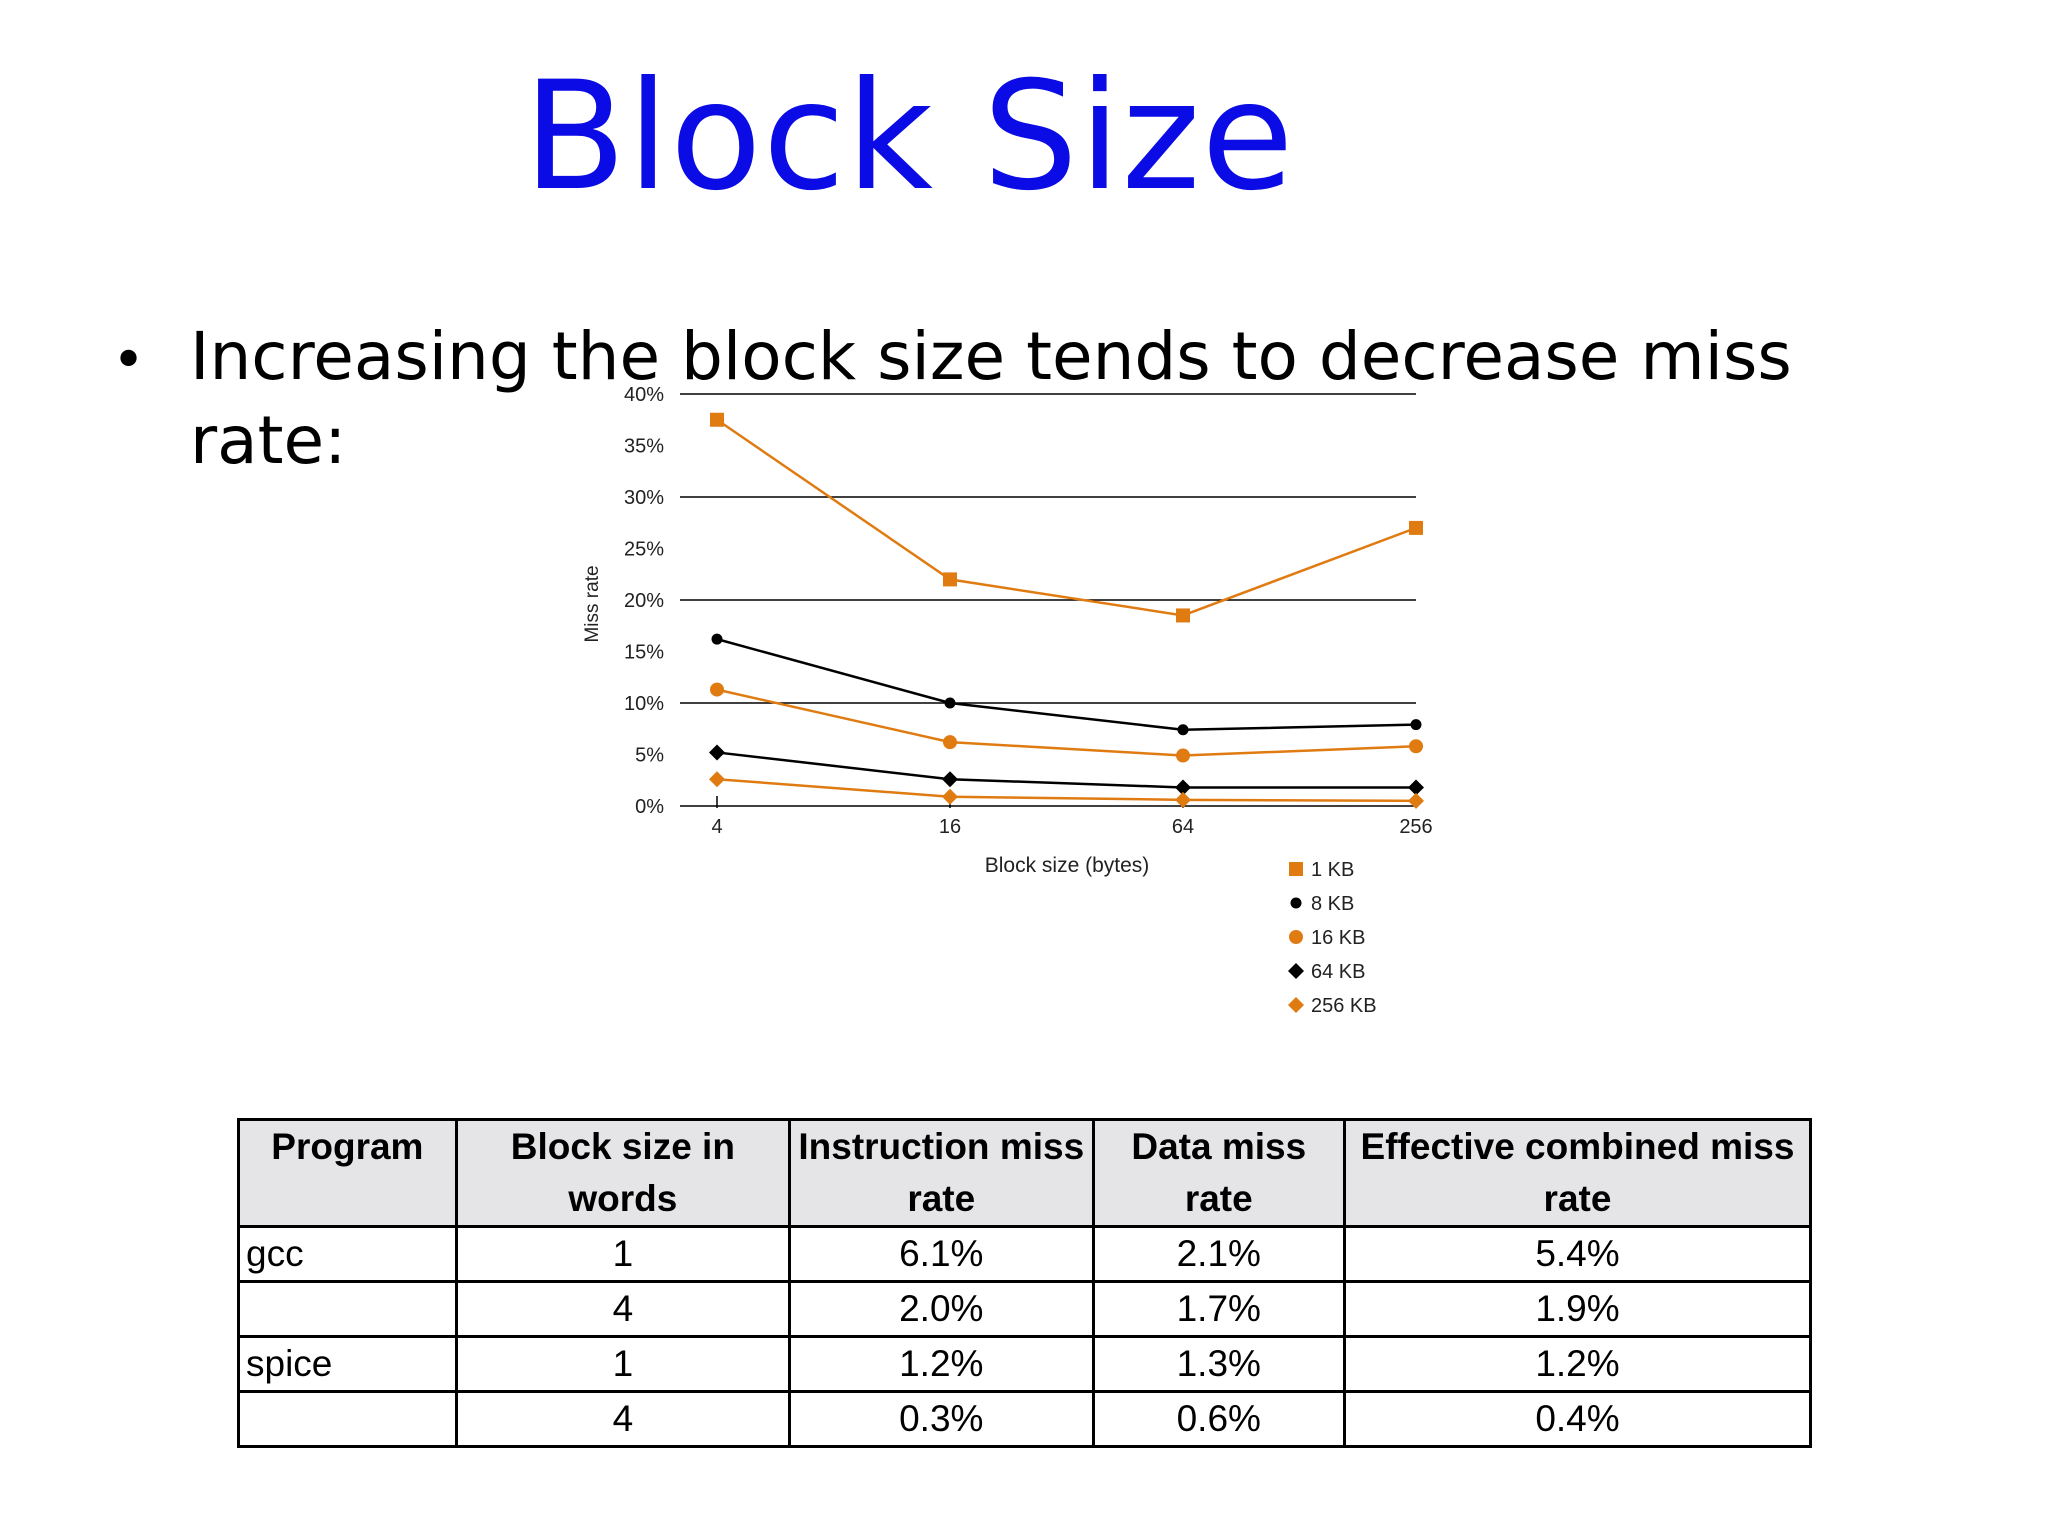 This screenshot has height=1536, width=2048. Describe the element at coordinates (1577, 1254) in the screenshot. I see `cell-combined-miss-rate: 5.4%` at that location.